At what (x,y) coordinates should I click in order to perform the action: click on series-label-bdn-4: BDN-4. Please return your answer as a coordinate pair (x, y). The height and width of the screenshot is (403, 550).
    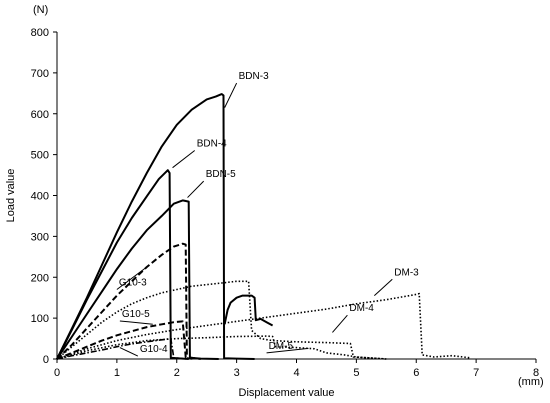
    Looking at the image, I should click on (212, 143).